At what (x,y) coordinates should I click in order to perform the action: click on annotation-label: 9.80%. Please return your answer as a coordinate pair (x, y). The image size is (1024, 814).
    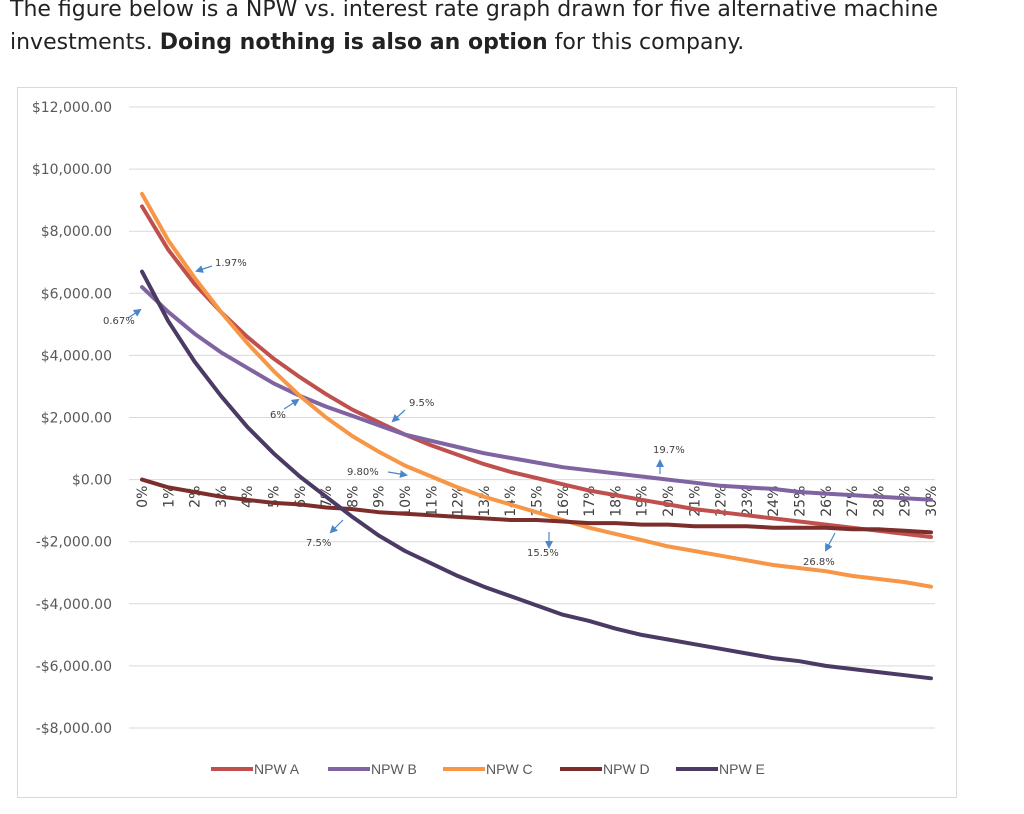
    Looking at the image, I should click on (363, 472).